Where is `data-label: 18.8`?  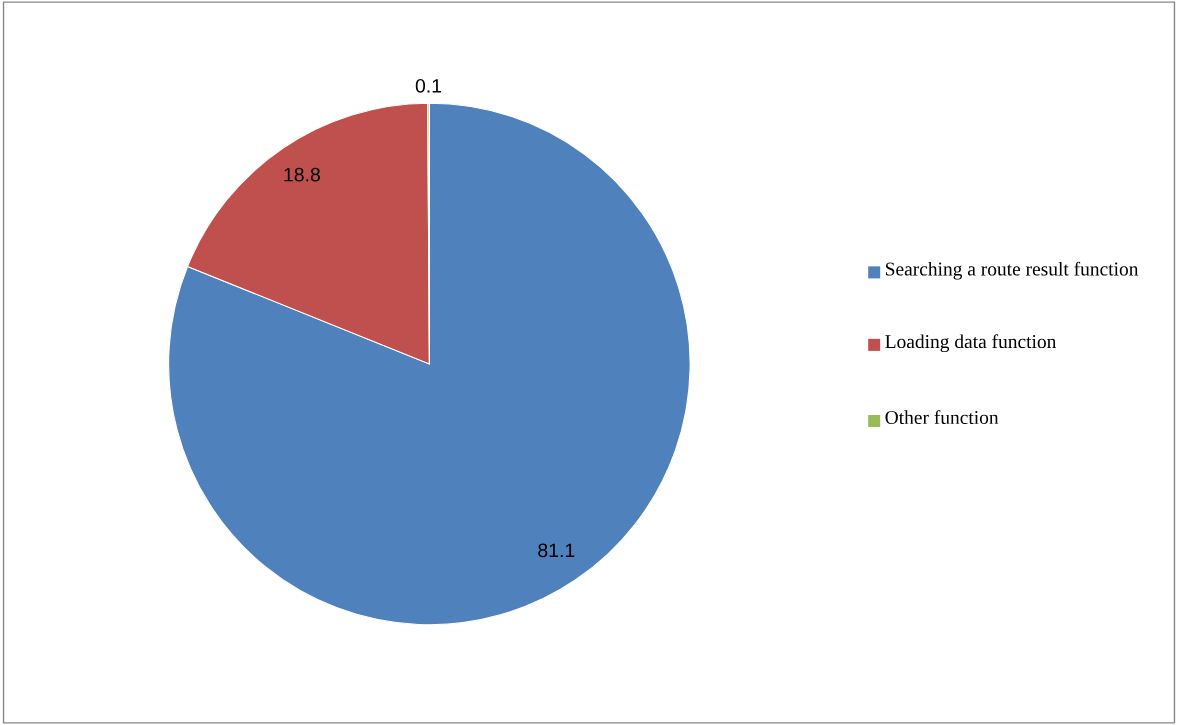
data-label: 18.8 is located at coordinates (302, 174).